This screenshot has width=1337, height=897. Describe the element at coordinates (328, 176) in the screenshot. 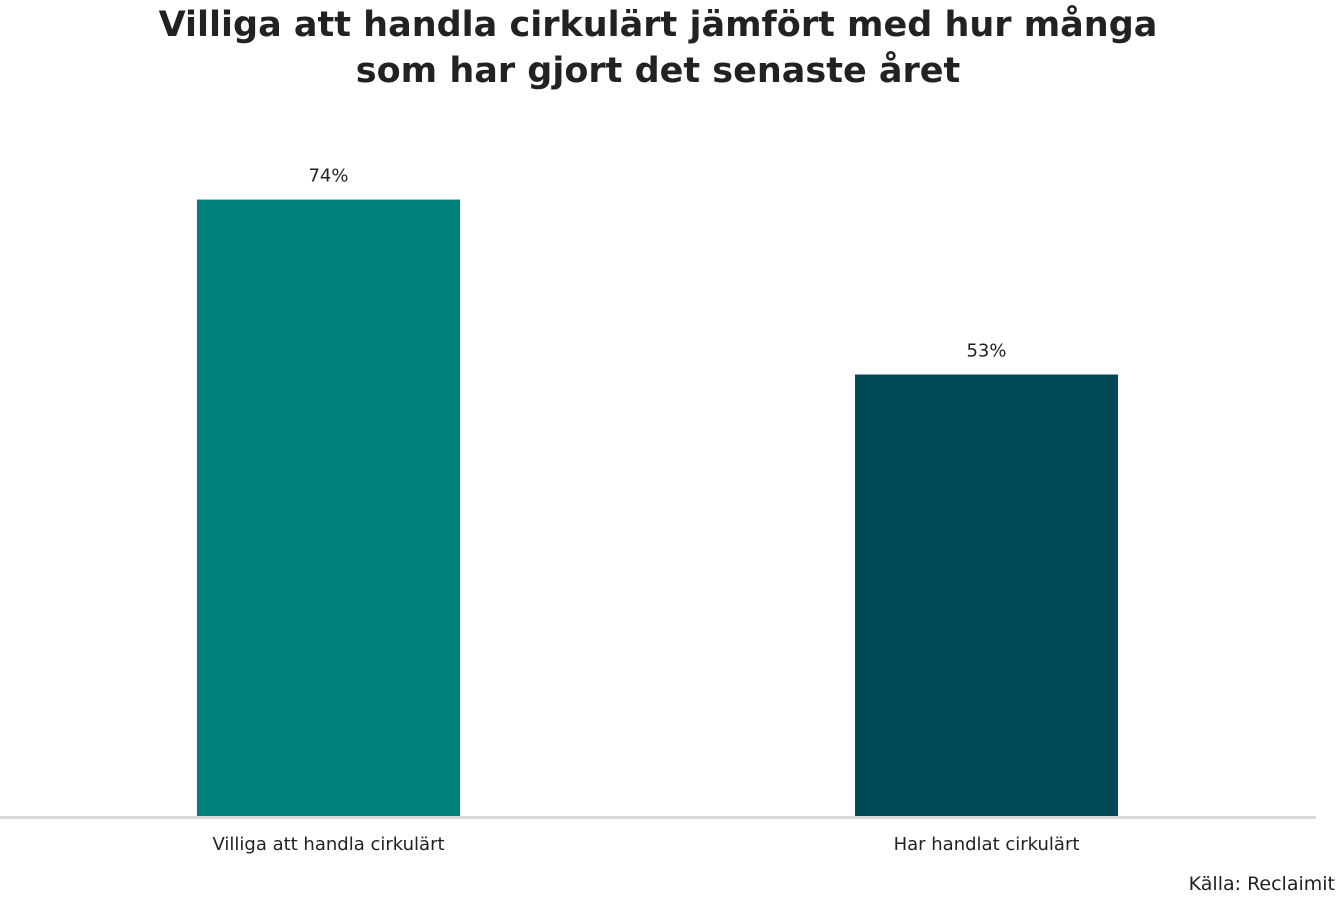

I see `data-label-1: 74%` at that location.